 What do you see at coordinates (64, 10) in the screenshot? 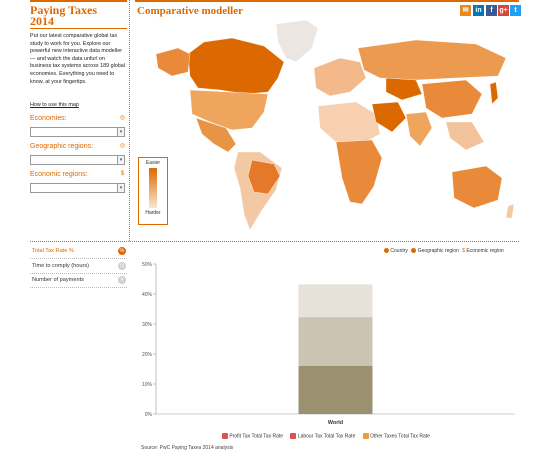
I see `sidebar-title-line1: Paying Taxes` at bounding box center [64, 10].